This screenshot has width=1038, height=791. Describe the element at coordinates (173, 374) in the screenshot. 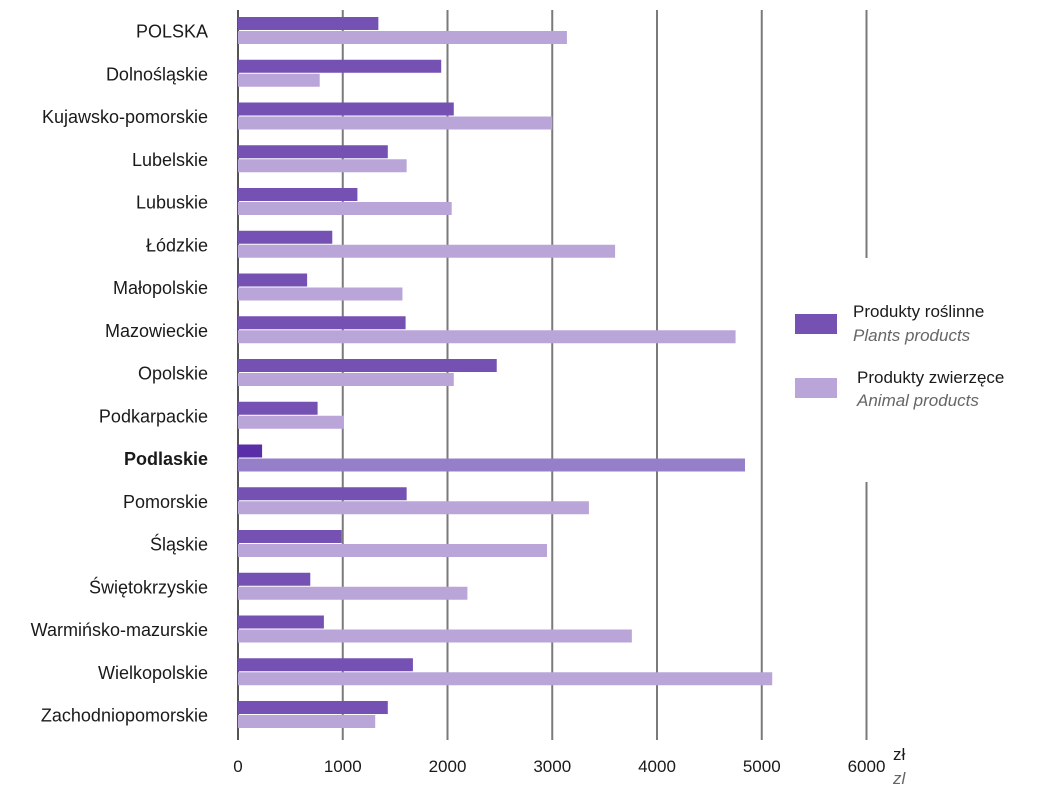

I see `category-label-8: Opolskie` at that location.